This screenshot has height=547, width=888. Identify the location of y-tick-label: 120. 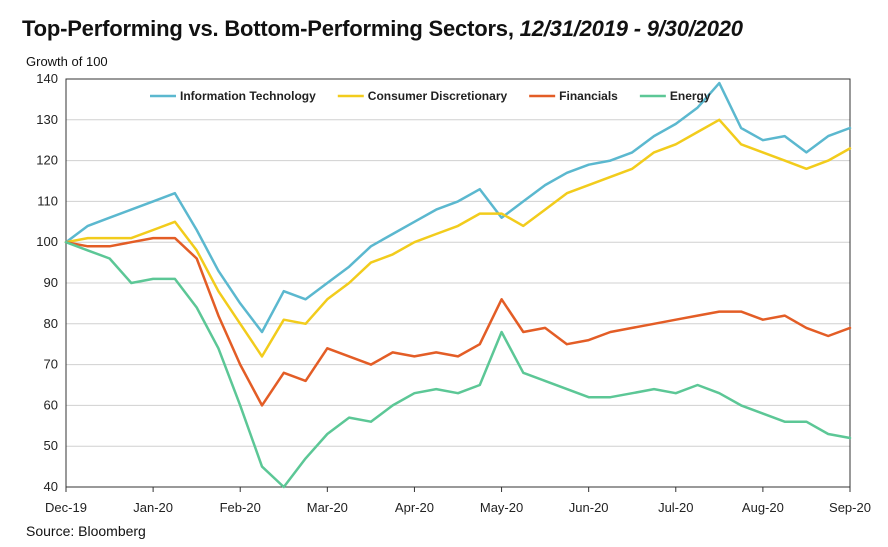
(47, 160).